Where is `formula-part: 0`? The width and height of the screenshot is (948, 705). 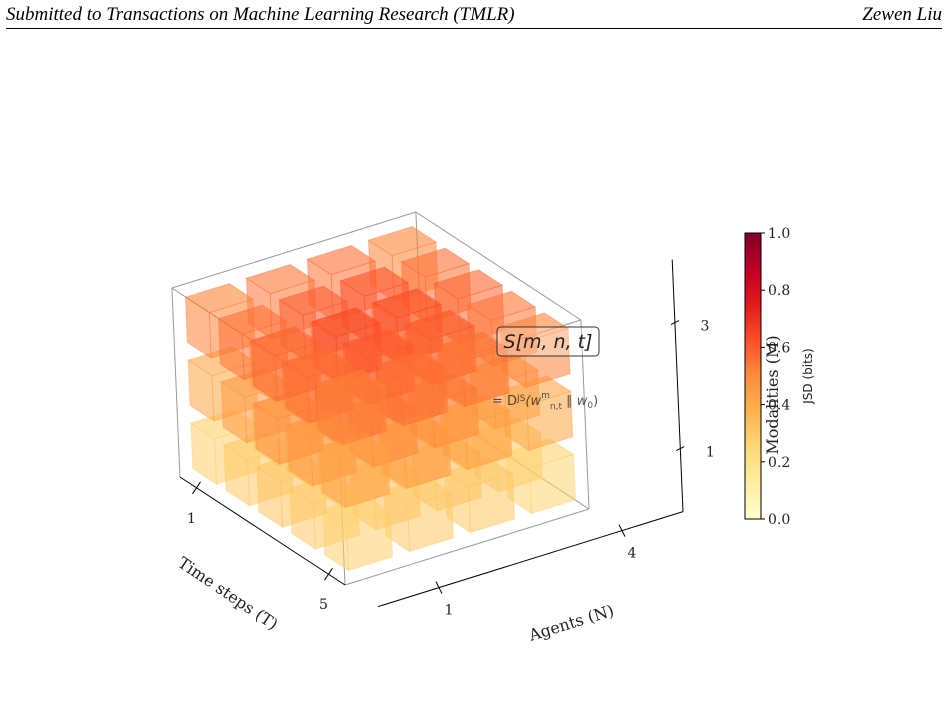 formula-part: 0 is located at coordinates (590, 406).